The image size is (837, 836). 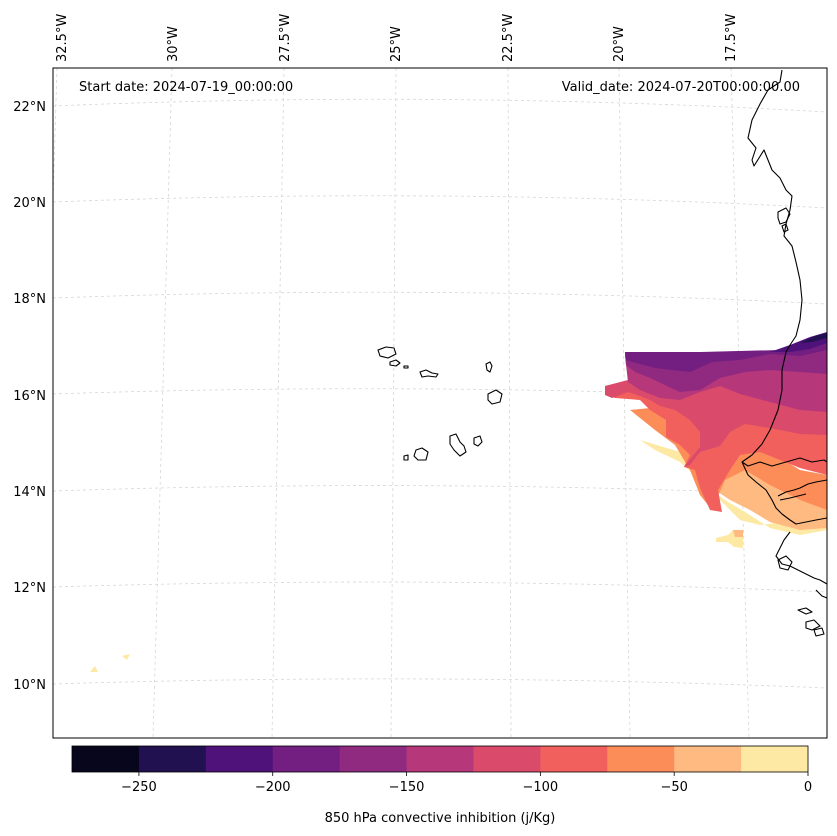 What do you see at coordinates (478, 441) in the screenshot?
I see `cape-verde-maio` at bounding box center [478, 441].